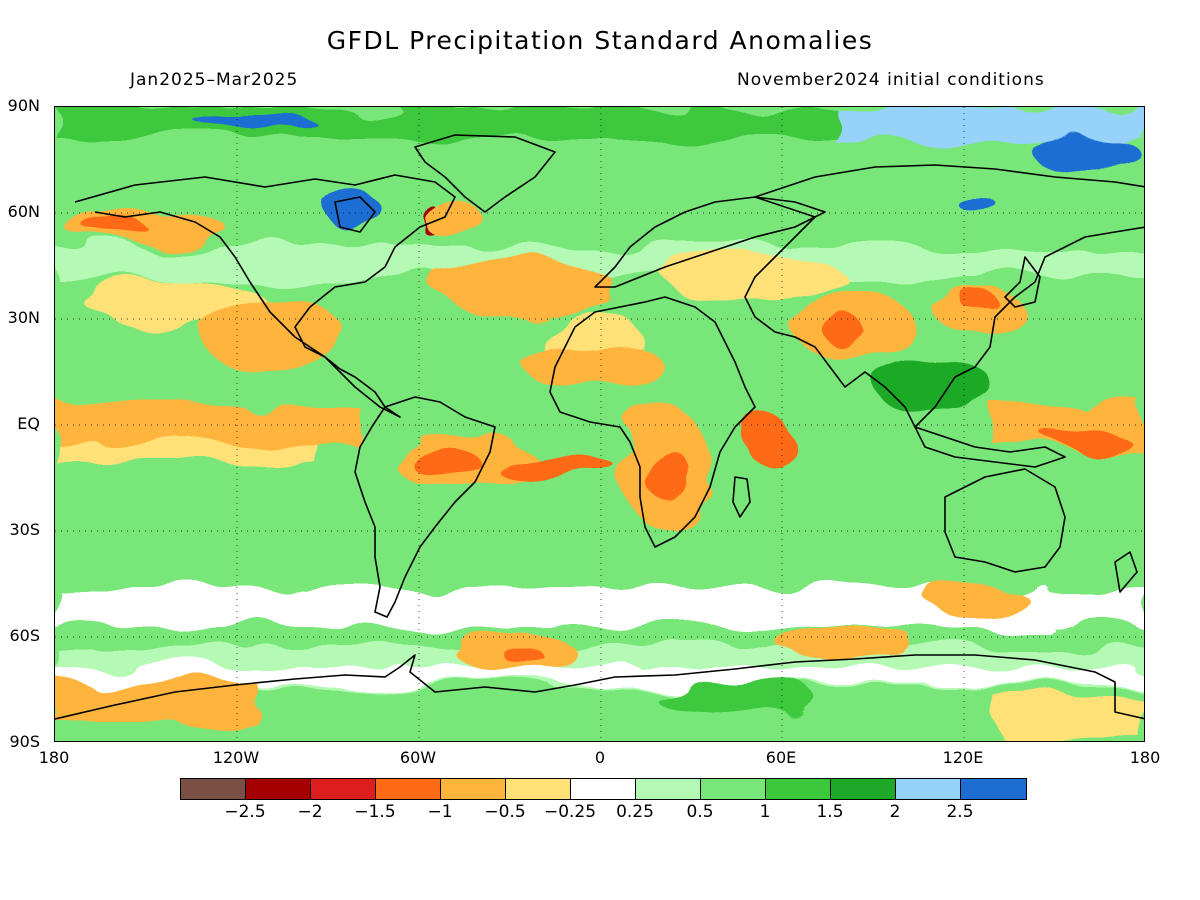 The image size is (1200, 900). What do you see at coordinates (236, 757) in the screenshot?
I see `x-tick-120w: 120W` at bounding box center [236, 757].